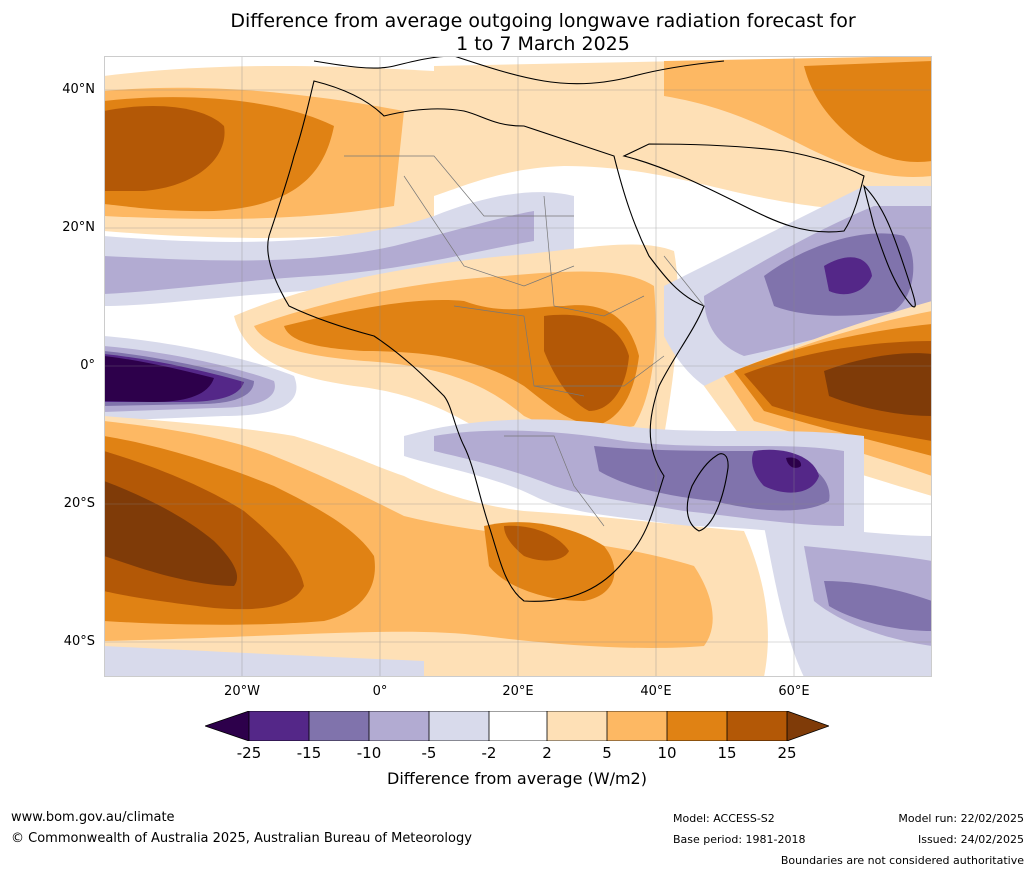 This screenshot has width=1035, height=873. I want to click on iberia-coastline, so click(384, 62).